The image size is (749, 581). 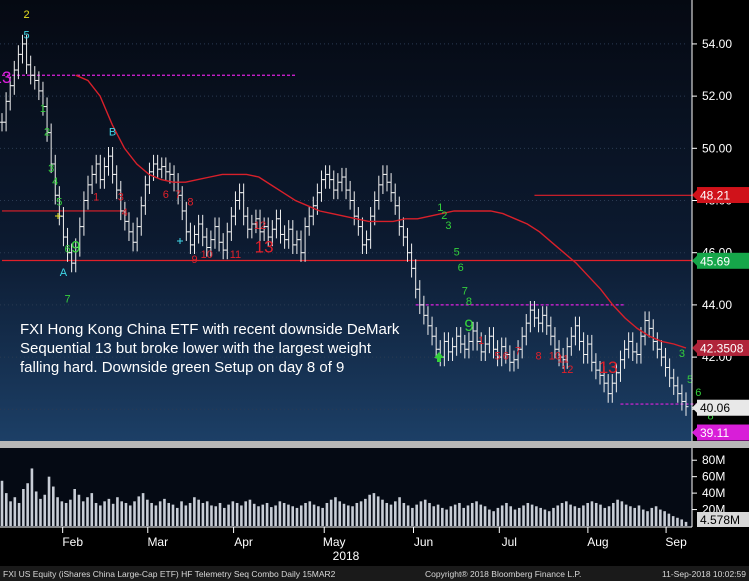 What do you see at coordinates (715, 408) in the screenshot?
I see `price-tag-label: 40.06` at bounding box center [715, 408].